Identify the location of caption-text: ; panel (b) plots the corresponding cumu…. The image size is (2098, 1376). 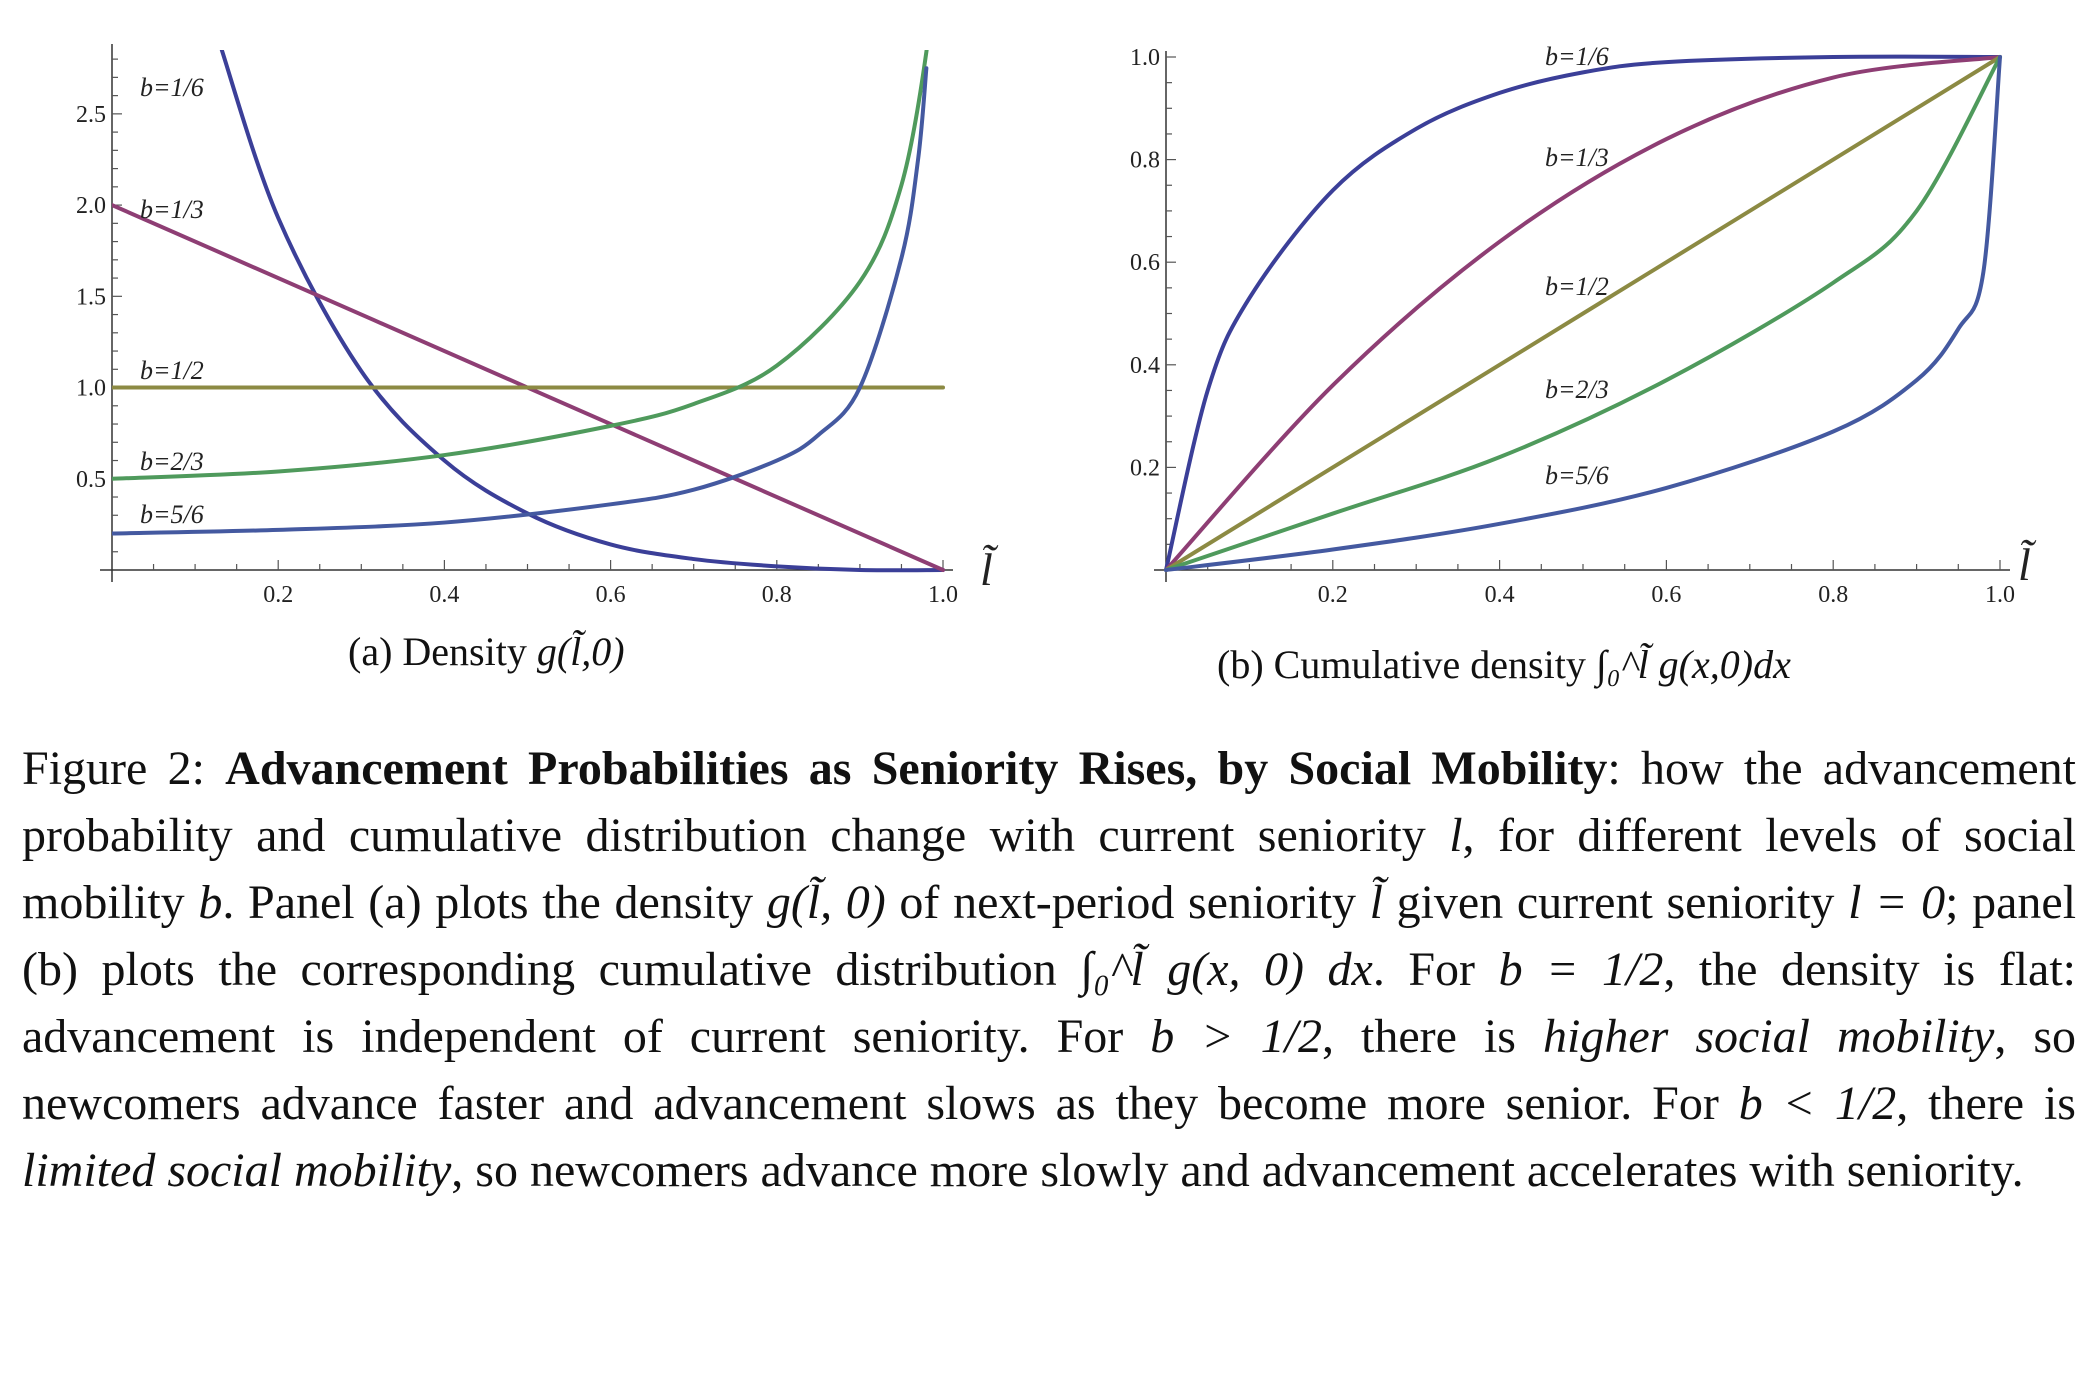
(1049, 936).